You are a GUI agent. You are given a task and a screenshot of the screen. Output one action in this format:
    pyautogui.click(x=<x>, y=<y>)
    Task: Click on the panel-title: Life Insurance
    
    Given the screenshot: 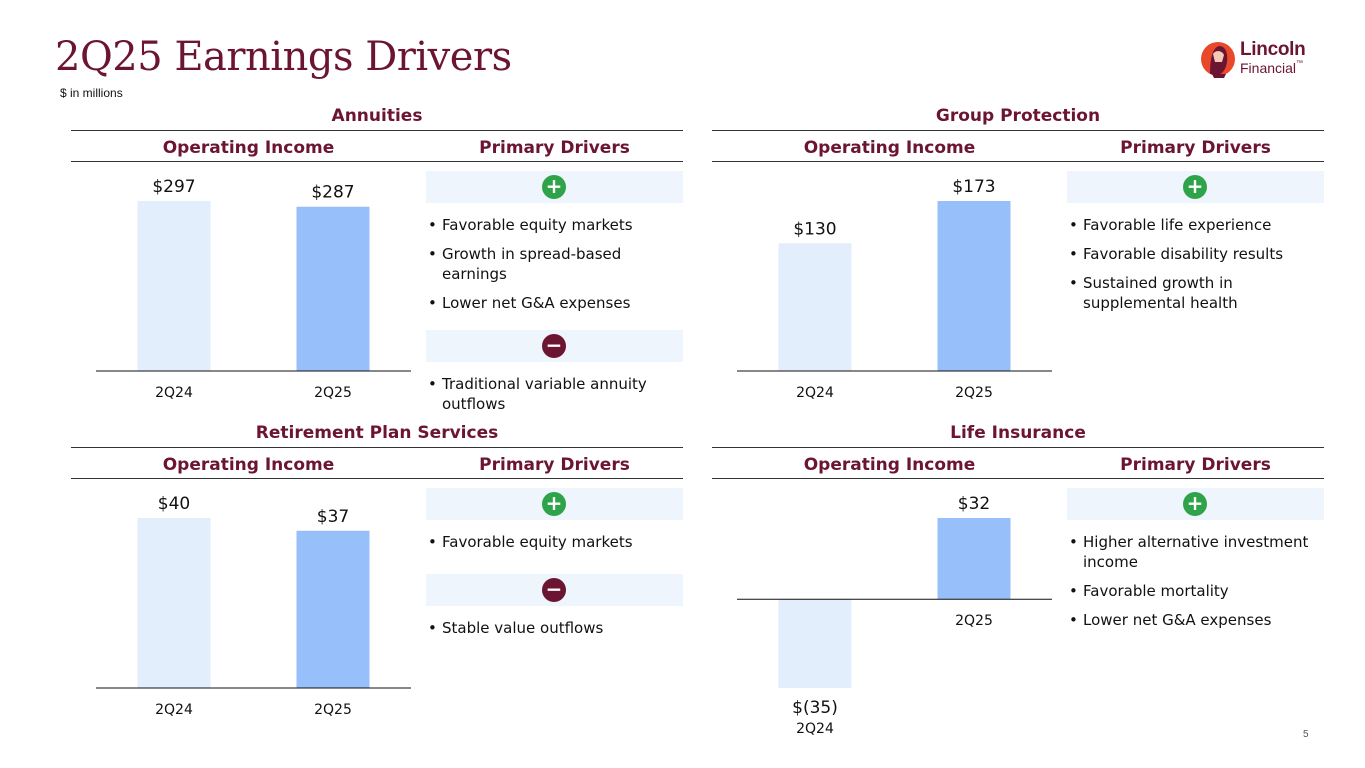 What is the action you would take?
    pyautogui.click(x=1018, y=433)
    